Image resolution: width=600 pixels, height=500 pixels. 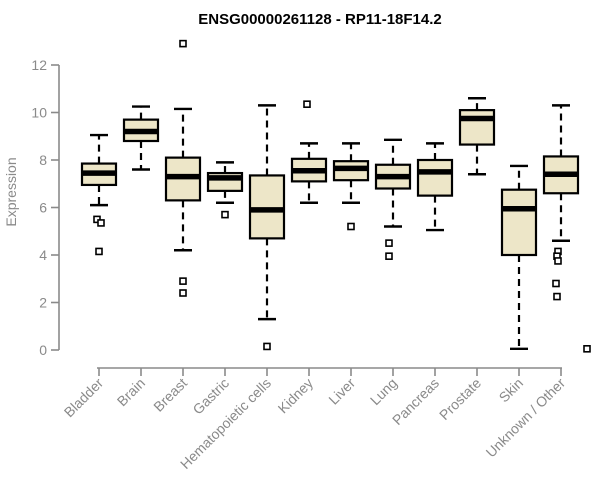 What do you see at coordinates (320, 19) in the screenshot?
I see `chart-title: ENSG00000261128 - RP11-18F14.2` at bounding box center [320, 19].